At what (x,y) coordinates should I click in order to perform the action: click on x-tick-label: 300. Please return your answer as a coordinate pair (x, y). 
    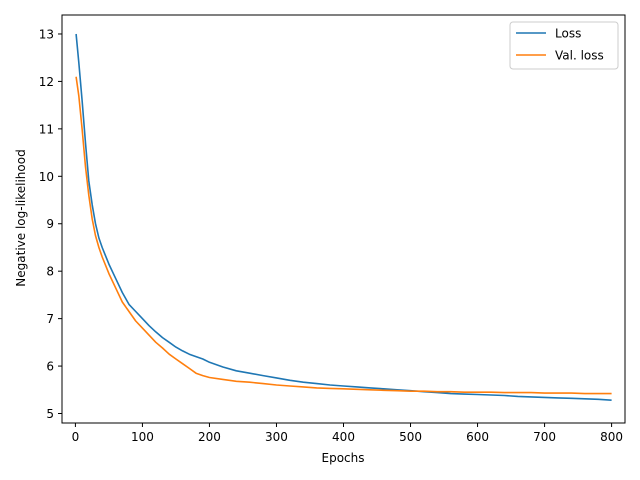
    Looking at the image, I should click on (276, 437).